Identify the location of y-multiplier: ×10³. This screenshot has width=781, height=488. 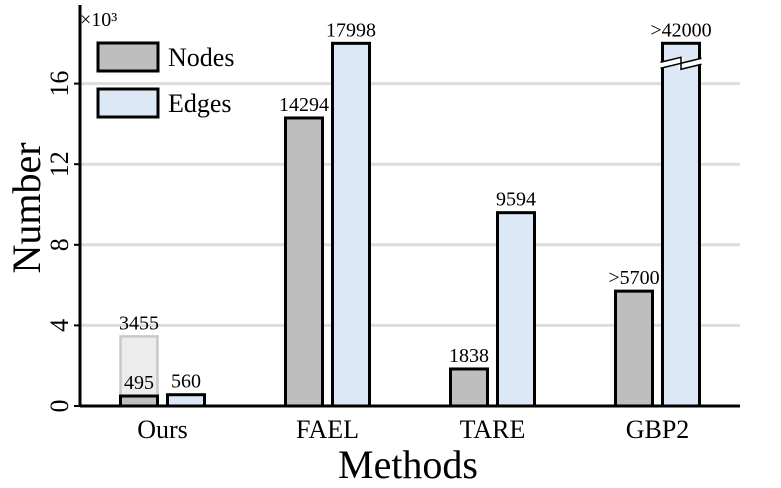
(98, 20).